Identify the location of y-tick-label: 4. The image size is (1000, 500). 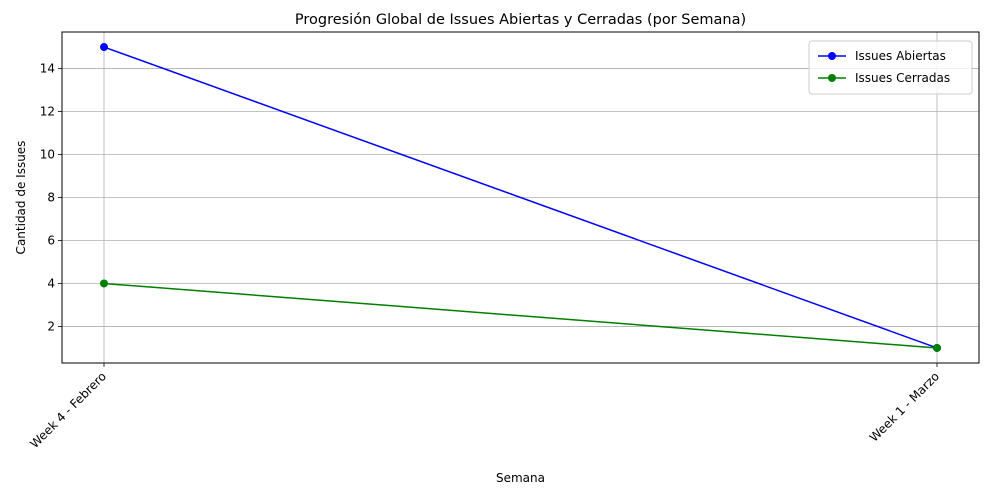
(51, 283).